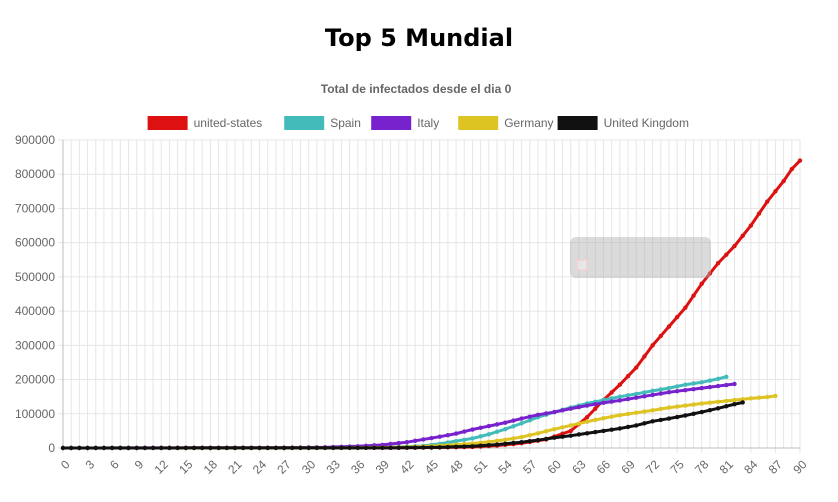 This screenshot has height=502, width=838. What do you see at coordinates (402, 425) in the screenshot?
I see `series-united-kingdom` at bounding box center [402, 425].